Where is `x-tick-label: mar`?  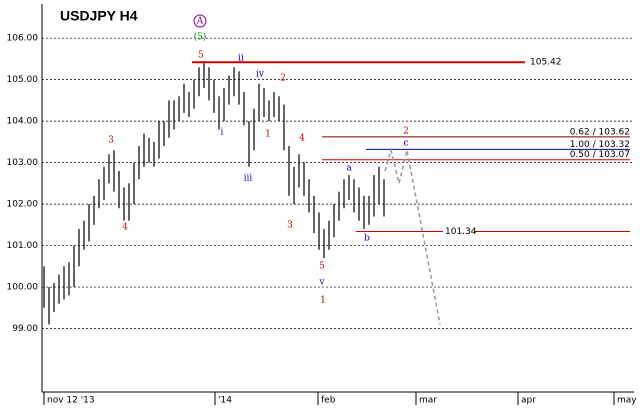 x-tick-label: mar is located at coordinates (428, 401).